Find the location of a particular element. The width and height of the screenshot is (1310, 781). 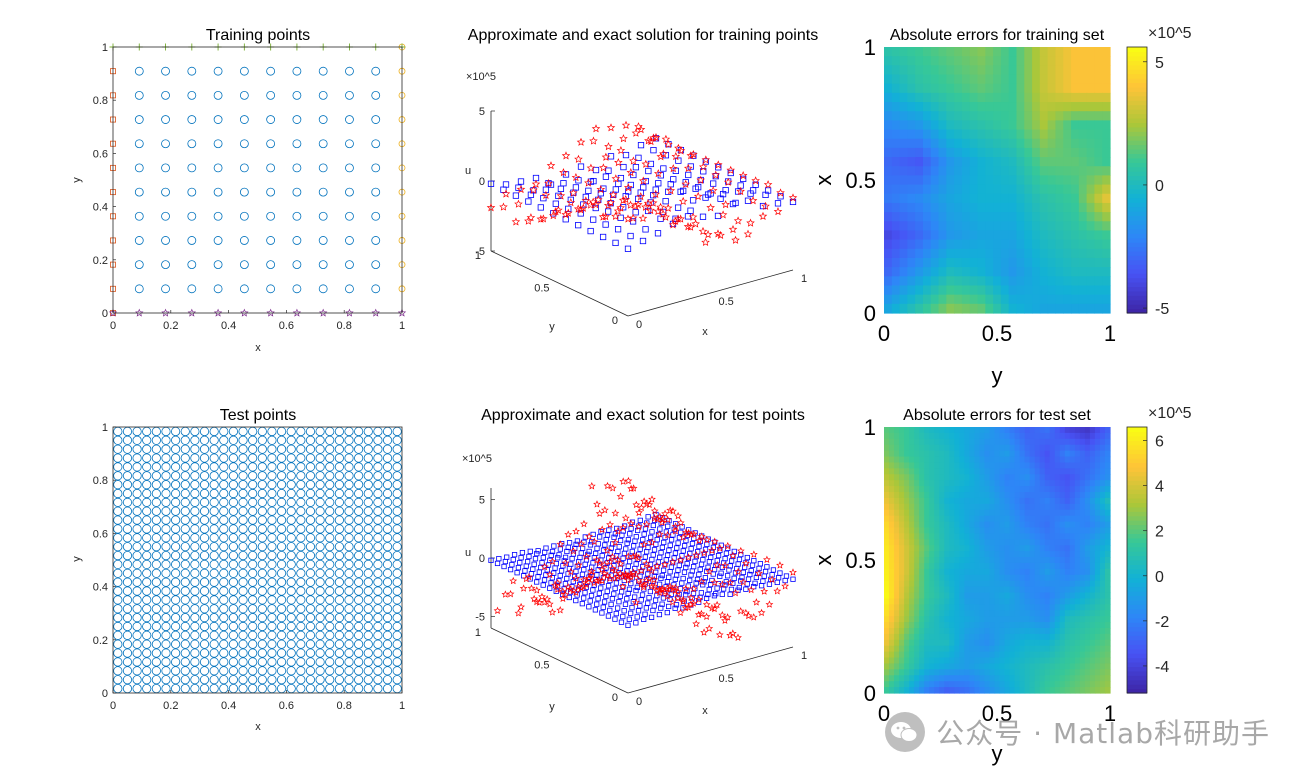

x-tick-label: 1 is located at coordinates (1110, 333).